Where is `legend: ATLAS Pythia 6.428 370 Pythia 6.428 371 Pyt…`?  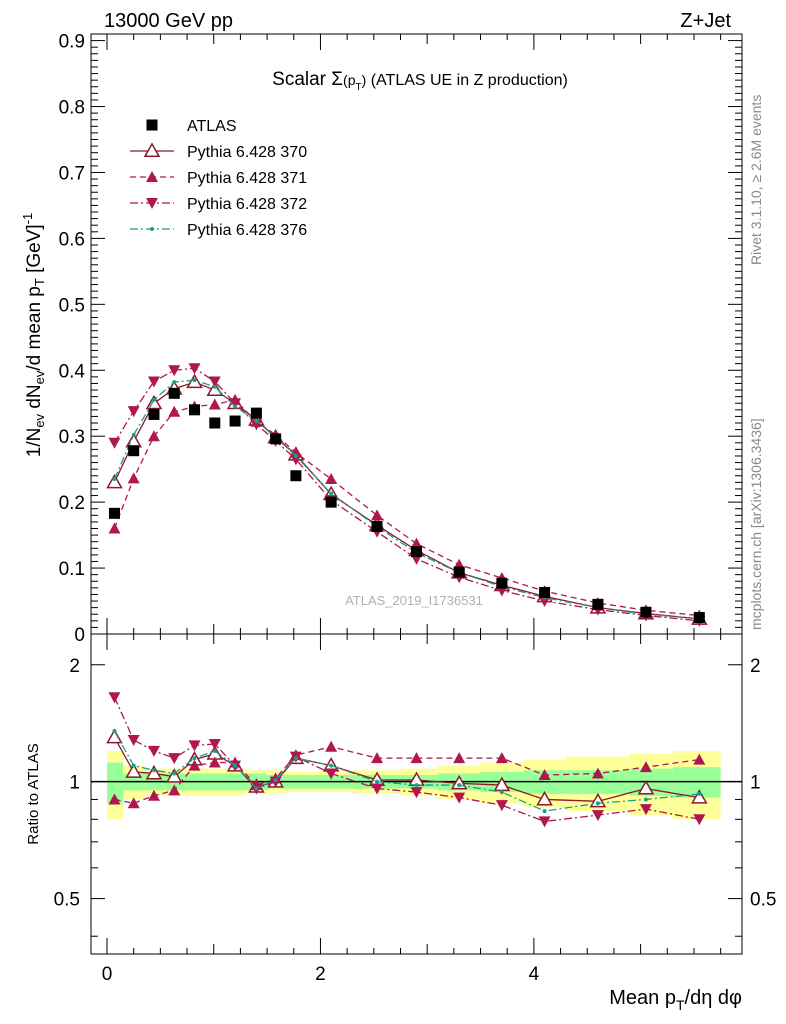 legend: ATLAS Pythia 6.428 370 Pythia 6.428 371 Pyt… is located at coordinates (218, 178).